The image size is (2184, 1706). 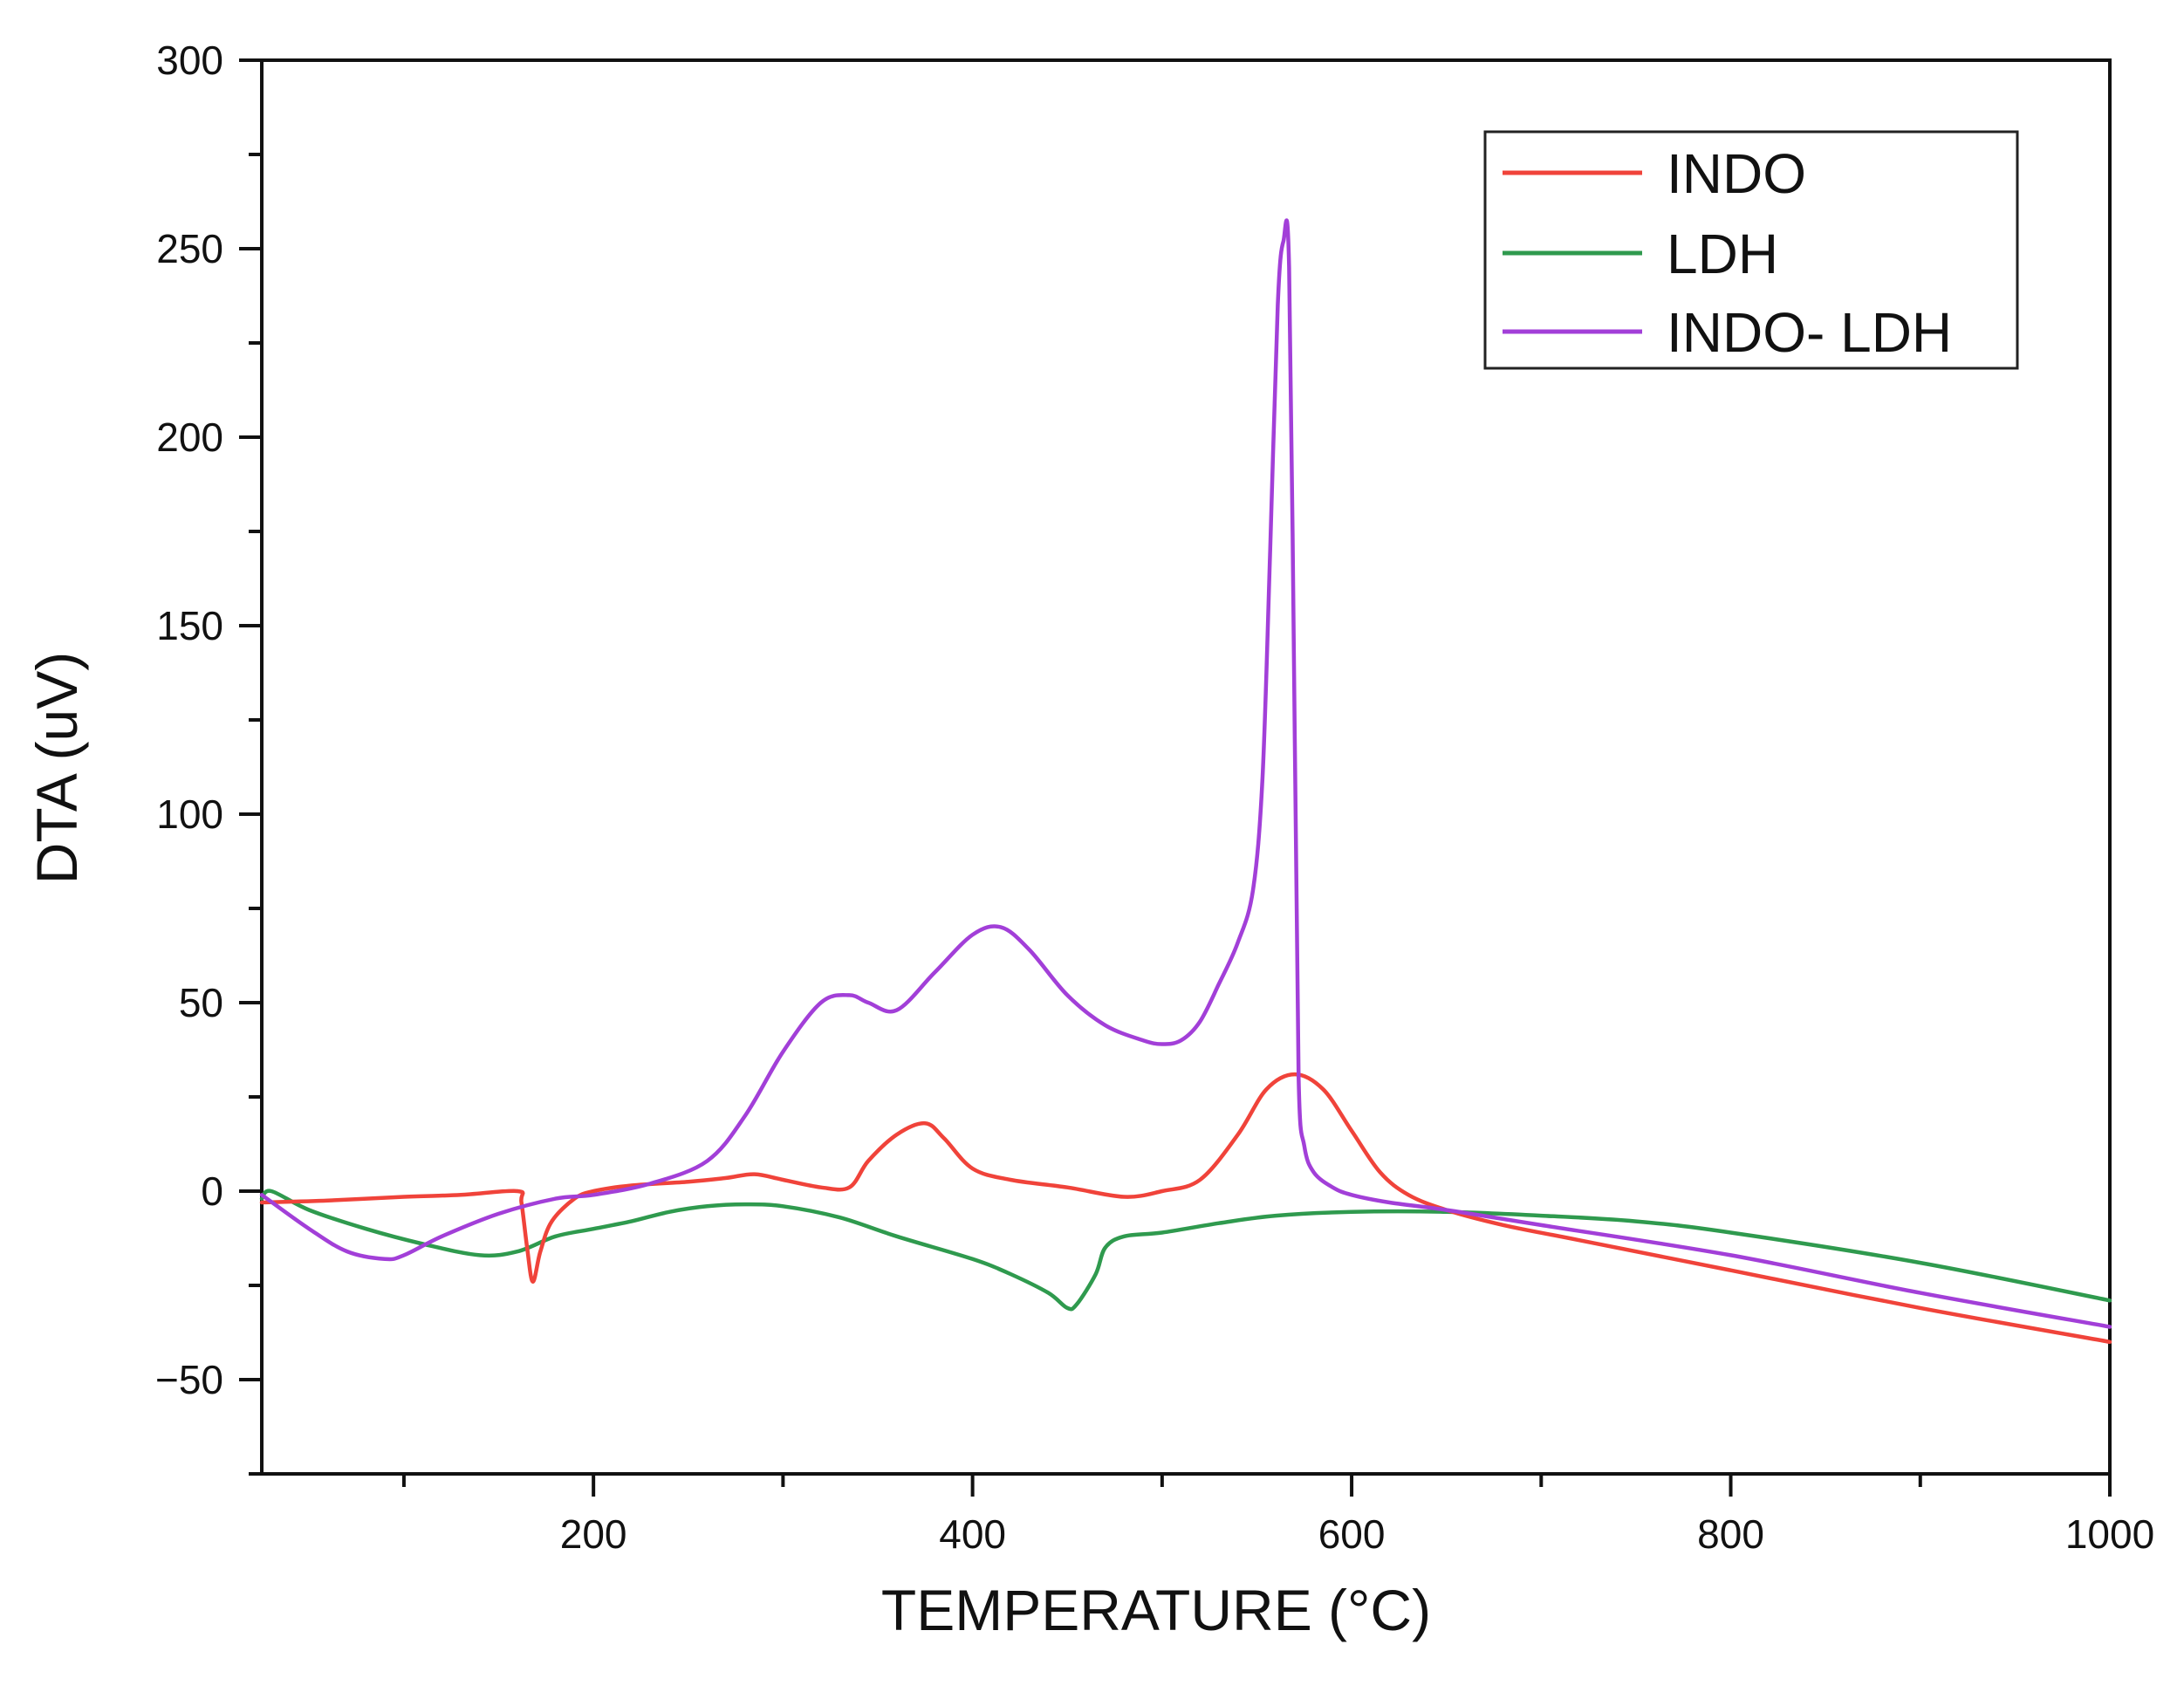 What do you see at coordinates (1809, 332) in the screenshot?
I see `legend-label-indo-ldh: INDO- LDH` at bounding box center [1809, 332].